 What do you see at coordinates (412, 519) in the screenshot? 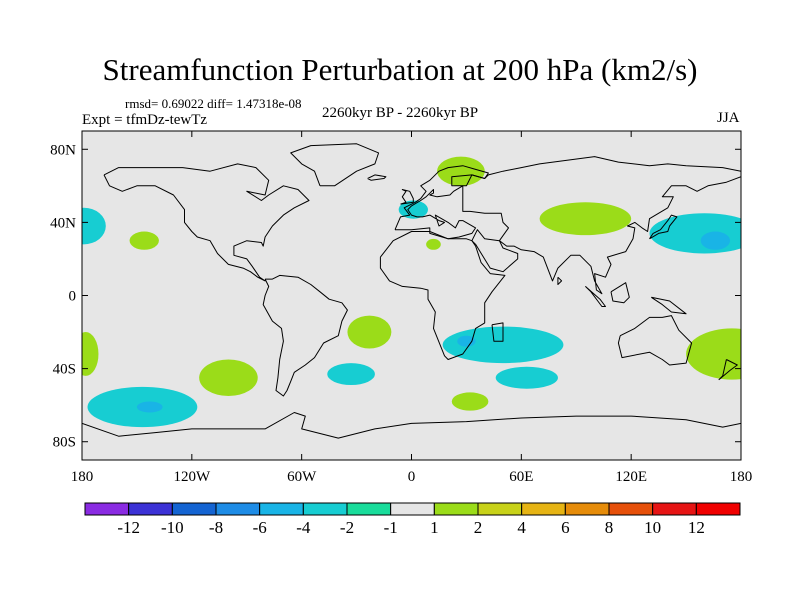
I see `colorbar: -12 -10 -8 -6 -4 -2 -1 1 2 4 6 8 10 12` at bounding box center [412, 519].